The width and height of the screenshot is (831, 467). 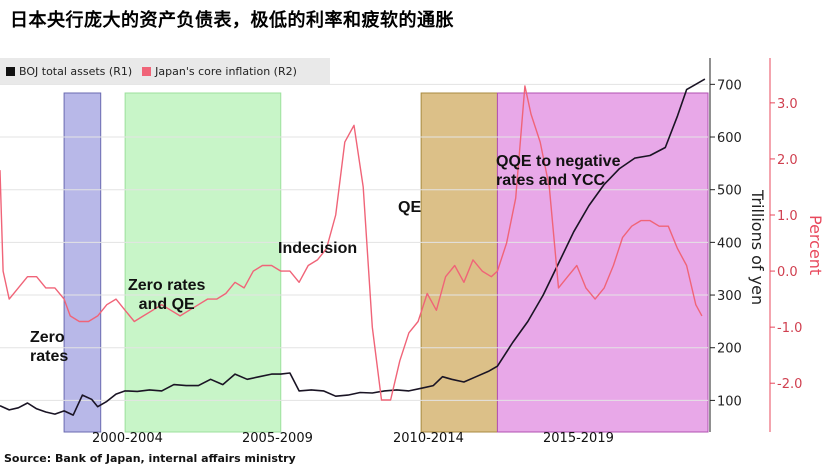 What do you see at coordinates (232, 20) in the screenshot?
I see `chart-title: 日本央行庞大的资产负债表，极低的利率和疲软的通胀` at bounding box center [232, 20].